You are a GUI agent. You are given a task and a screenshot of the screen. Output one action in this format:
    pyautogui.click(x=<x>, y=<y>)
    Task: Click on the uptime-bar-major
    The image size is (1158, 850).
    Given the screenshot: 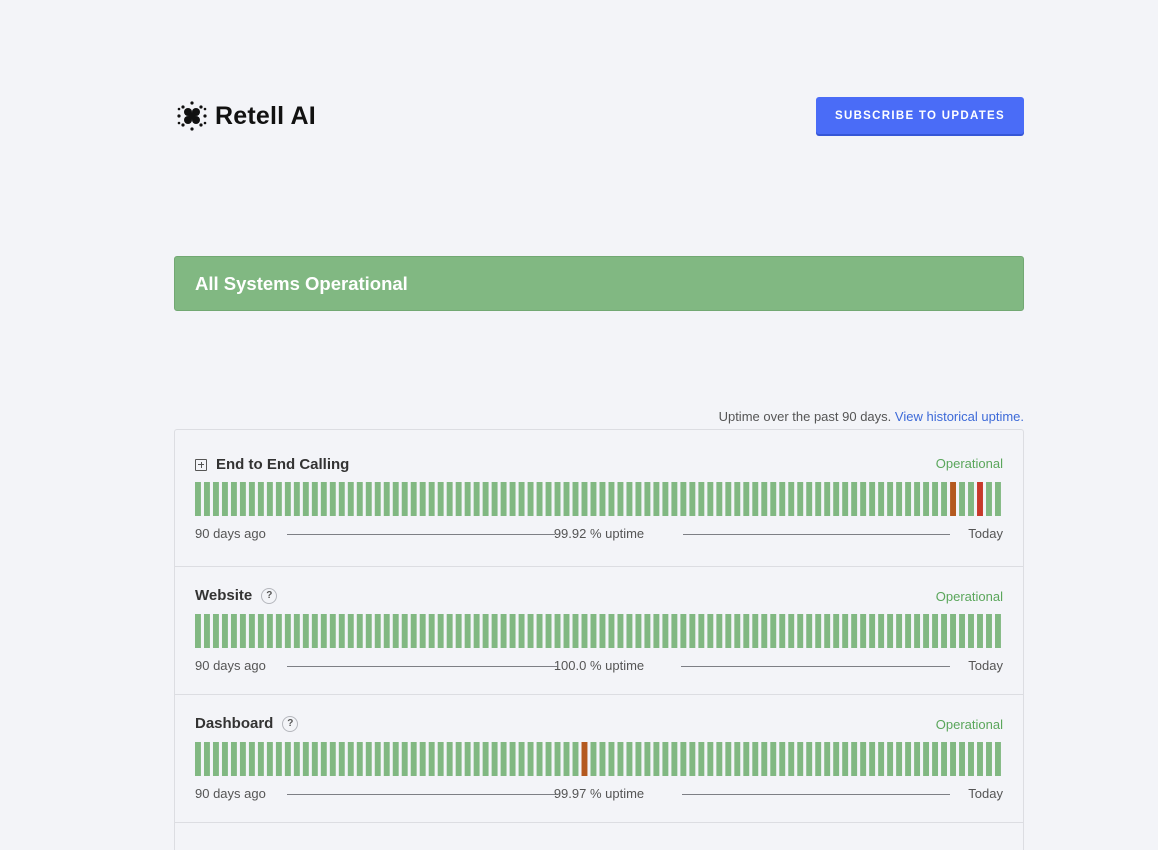 What is the action you would take?
    pyautogui.click(x=980, y=499)
    